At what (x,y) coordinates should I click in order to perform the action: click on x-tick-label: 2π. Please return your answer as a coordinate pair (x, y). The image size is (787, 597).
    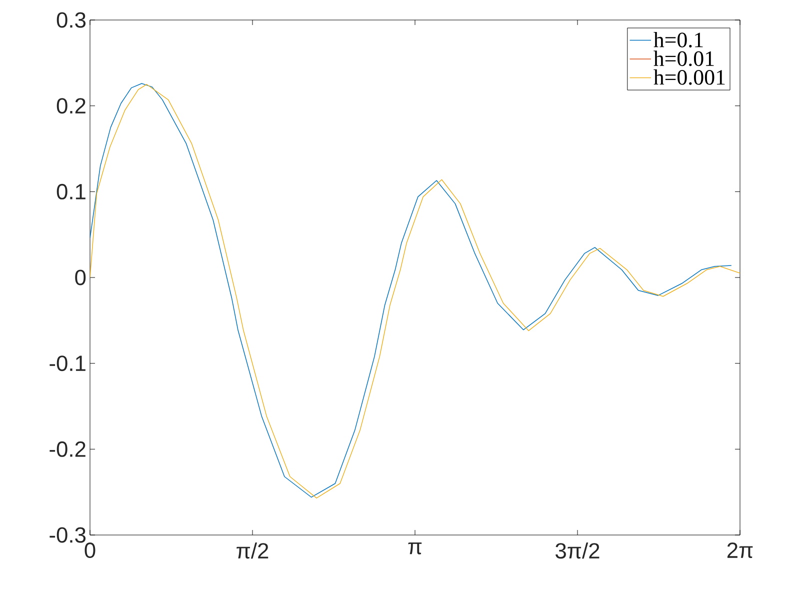
    Looking at the image, I should click on (740, 550).